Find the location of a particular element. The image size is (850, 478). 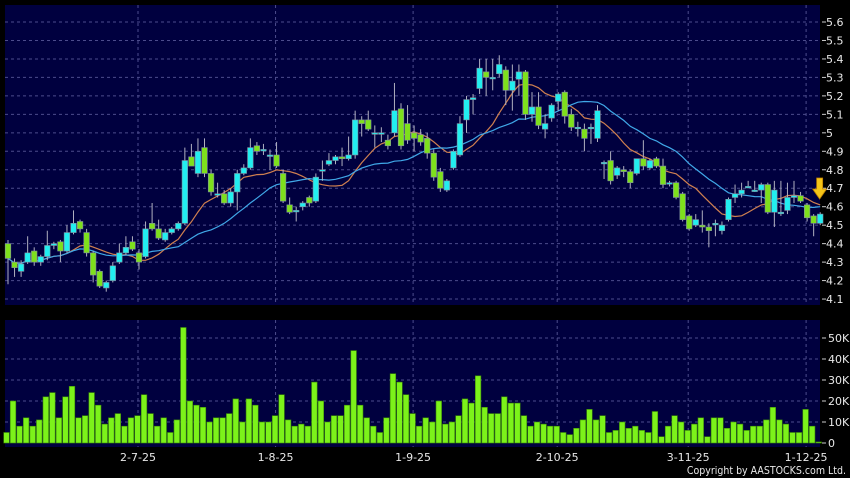

date-tick-label: 1-9-25 is located at coordinates (413, 457).